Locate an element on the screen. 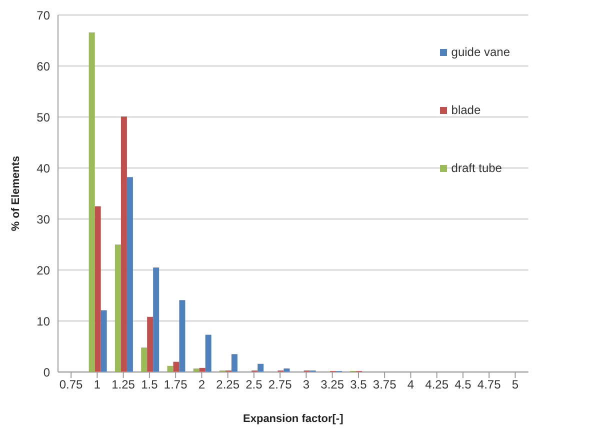 This screenshot has width=608, height=440. x-tick-label: 3 is located at coordinates (306, 385).